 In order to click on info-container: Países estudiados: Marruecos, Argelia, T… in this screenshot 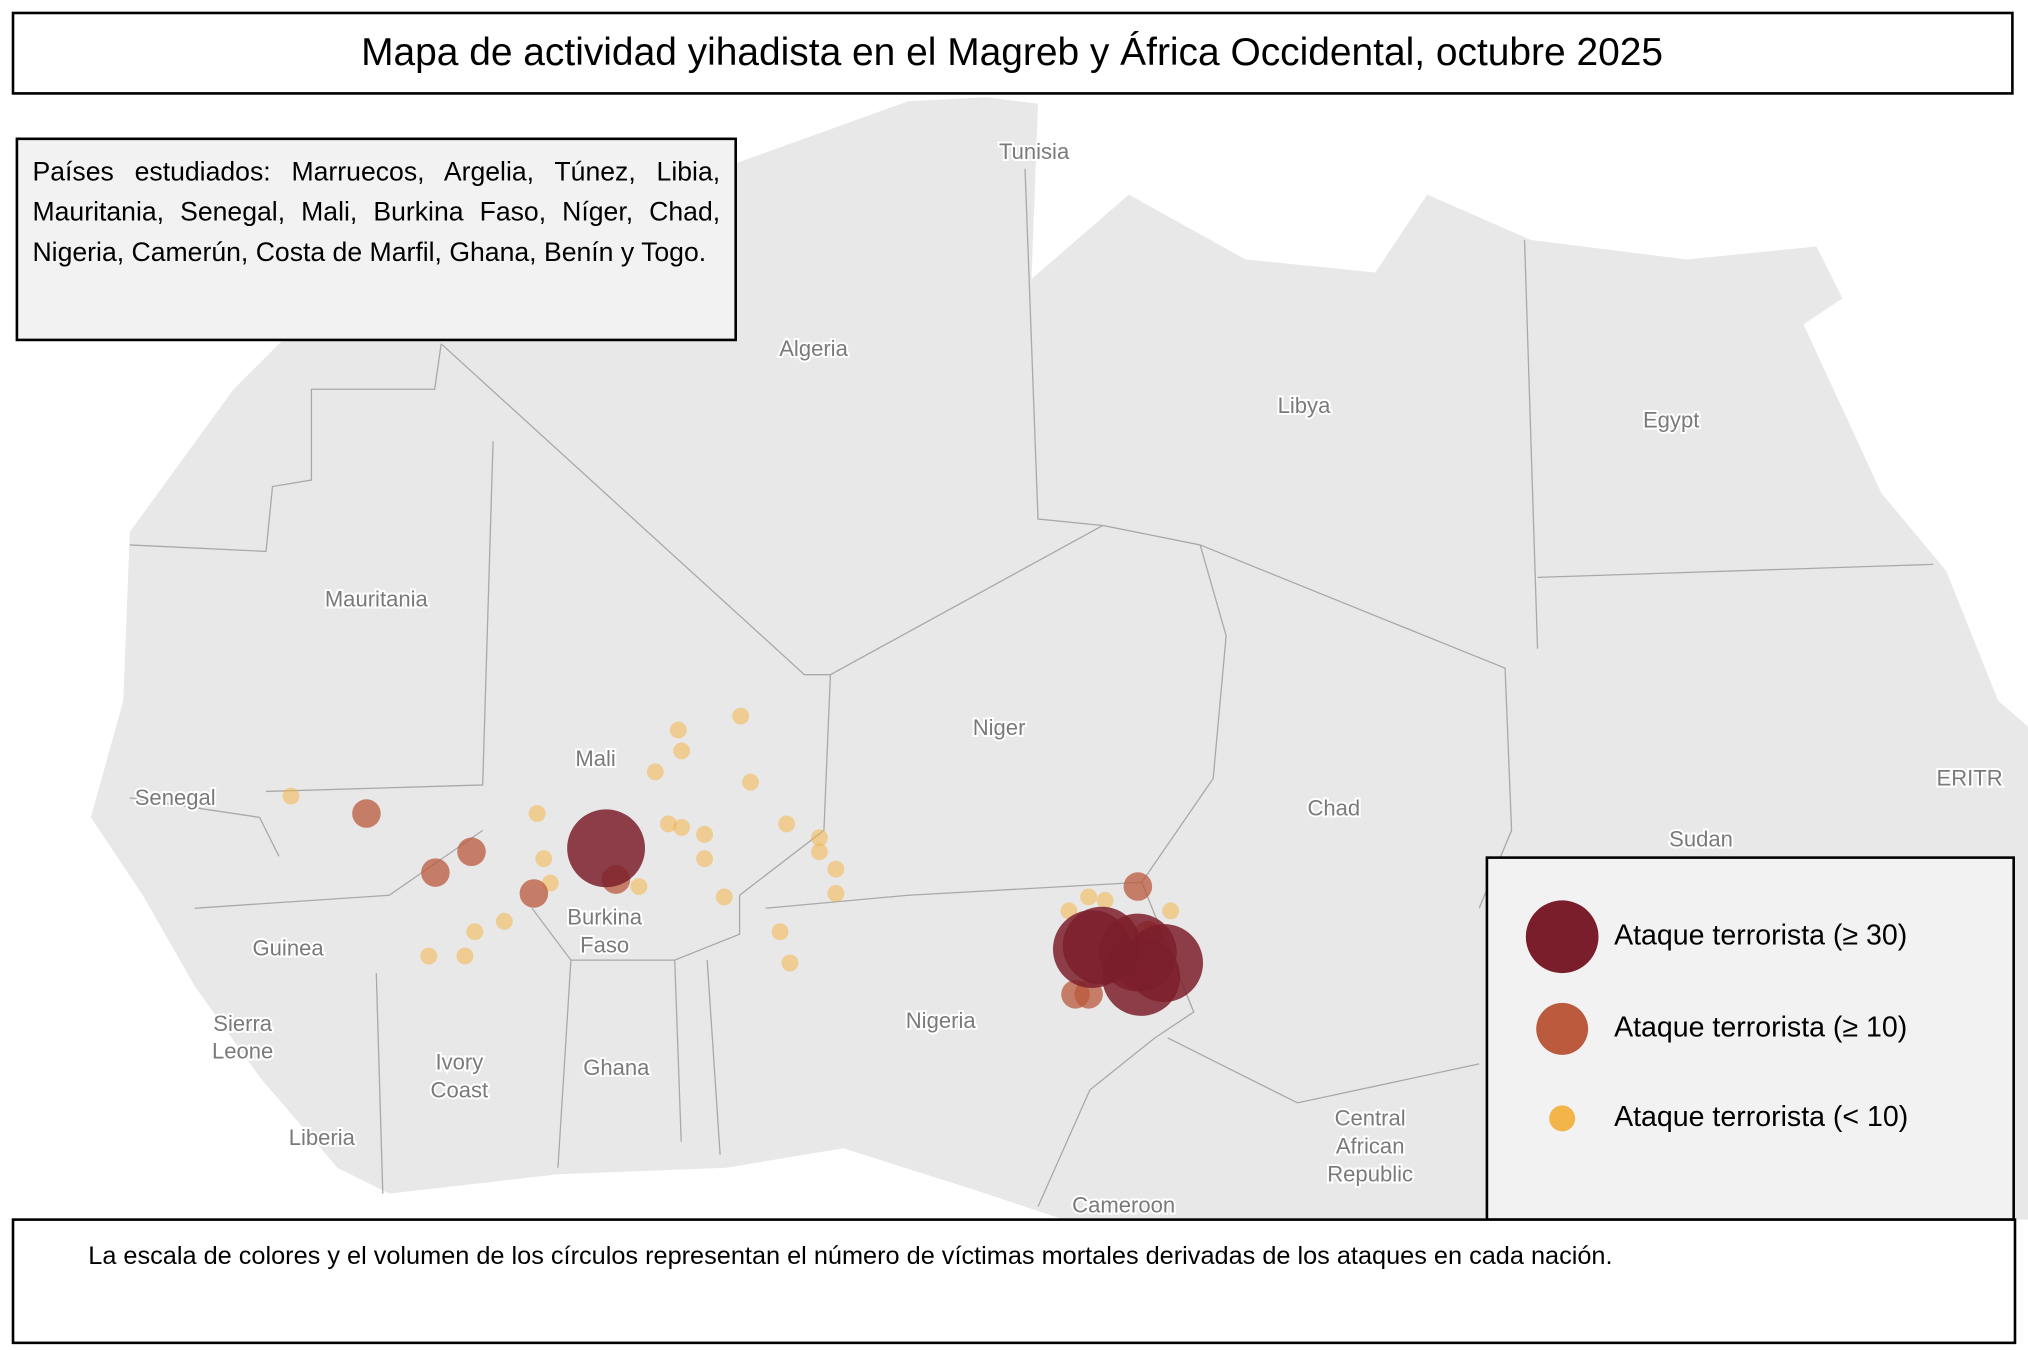, I will do `click(376, 212)`.